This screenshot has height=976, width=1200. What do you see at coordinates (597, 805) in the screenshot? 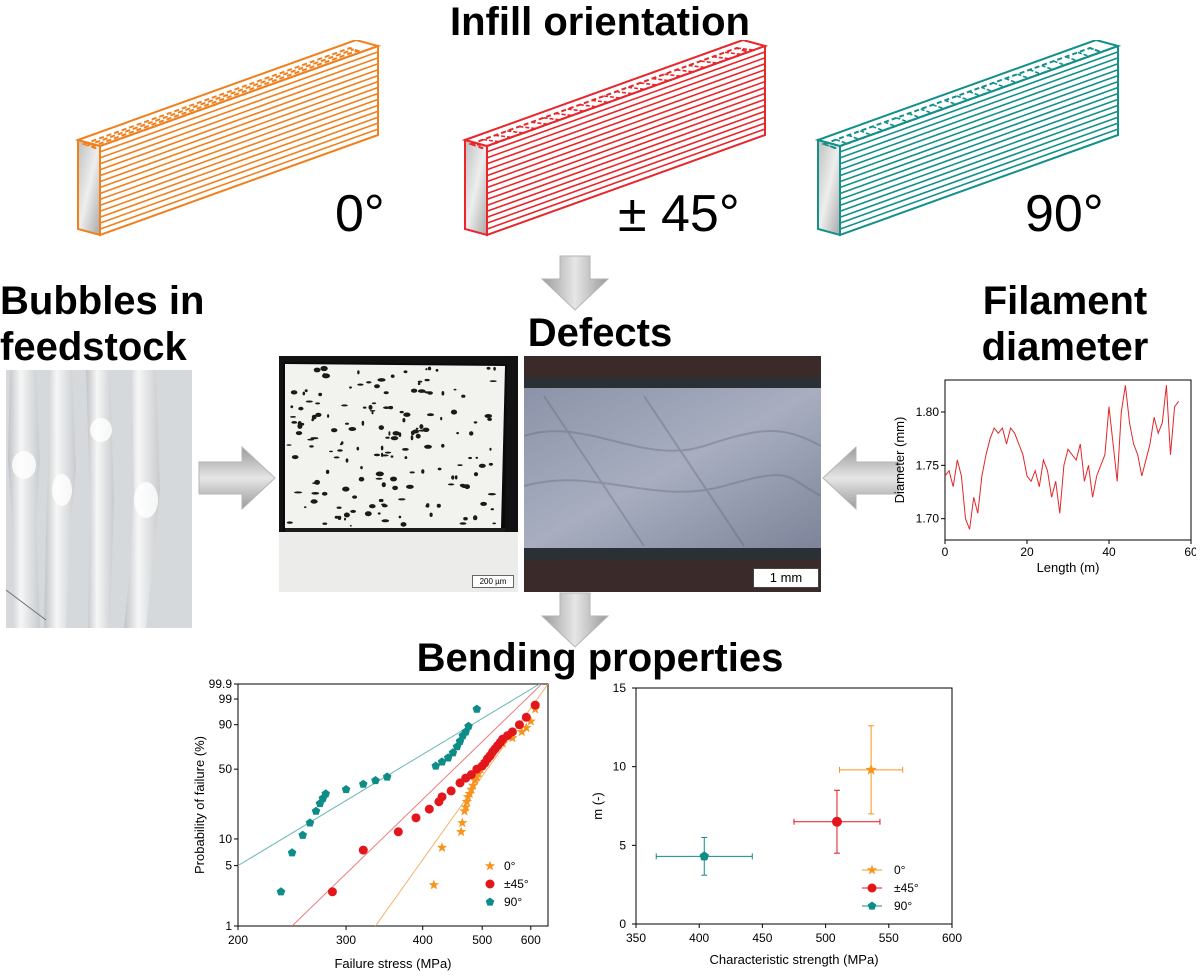
I see `y-axis-label: m (-)` at bounding box center [597, 805].